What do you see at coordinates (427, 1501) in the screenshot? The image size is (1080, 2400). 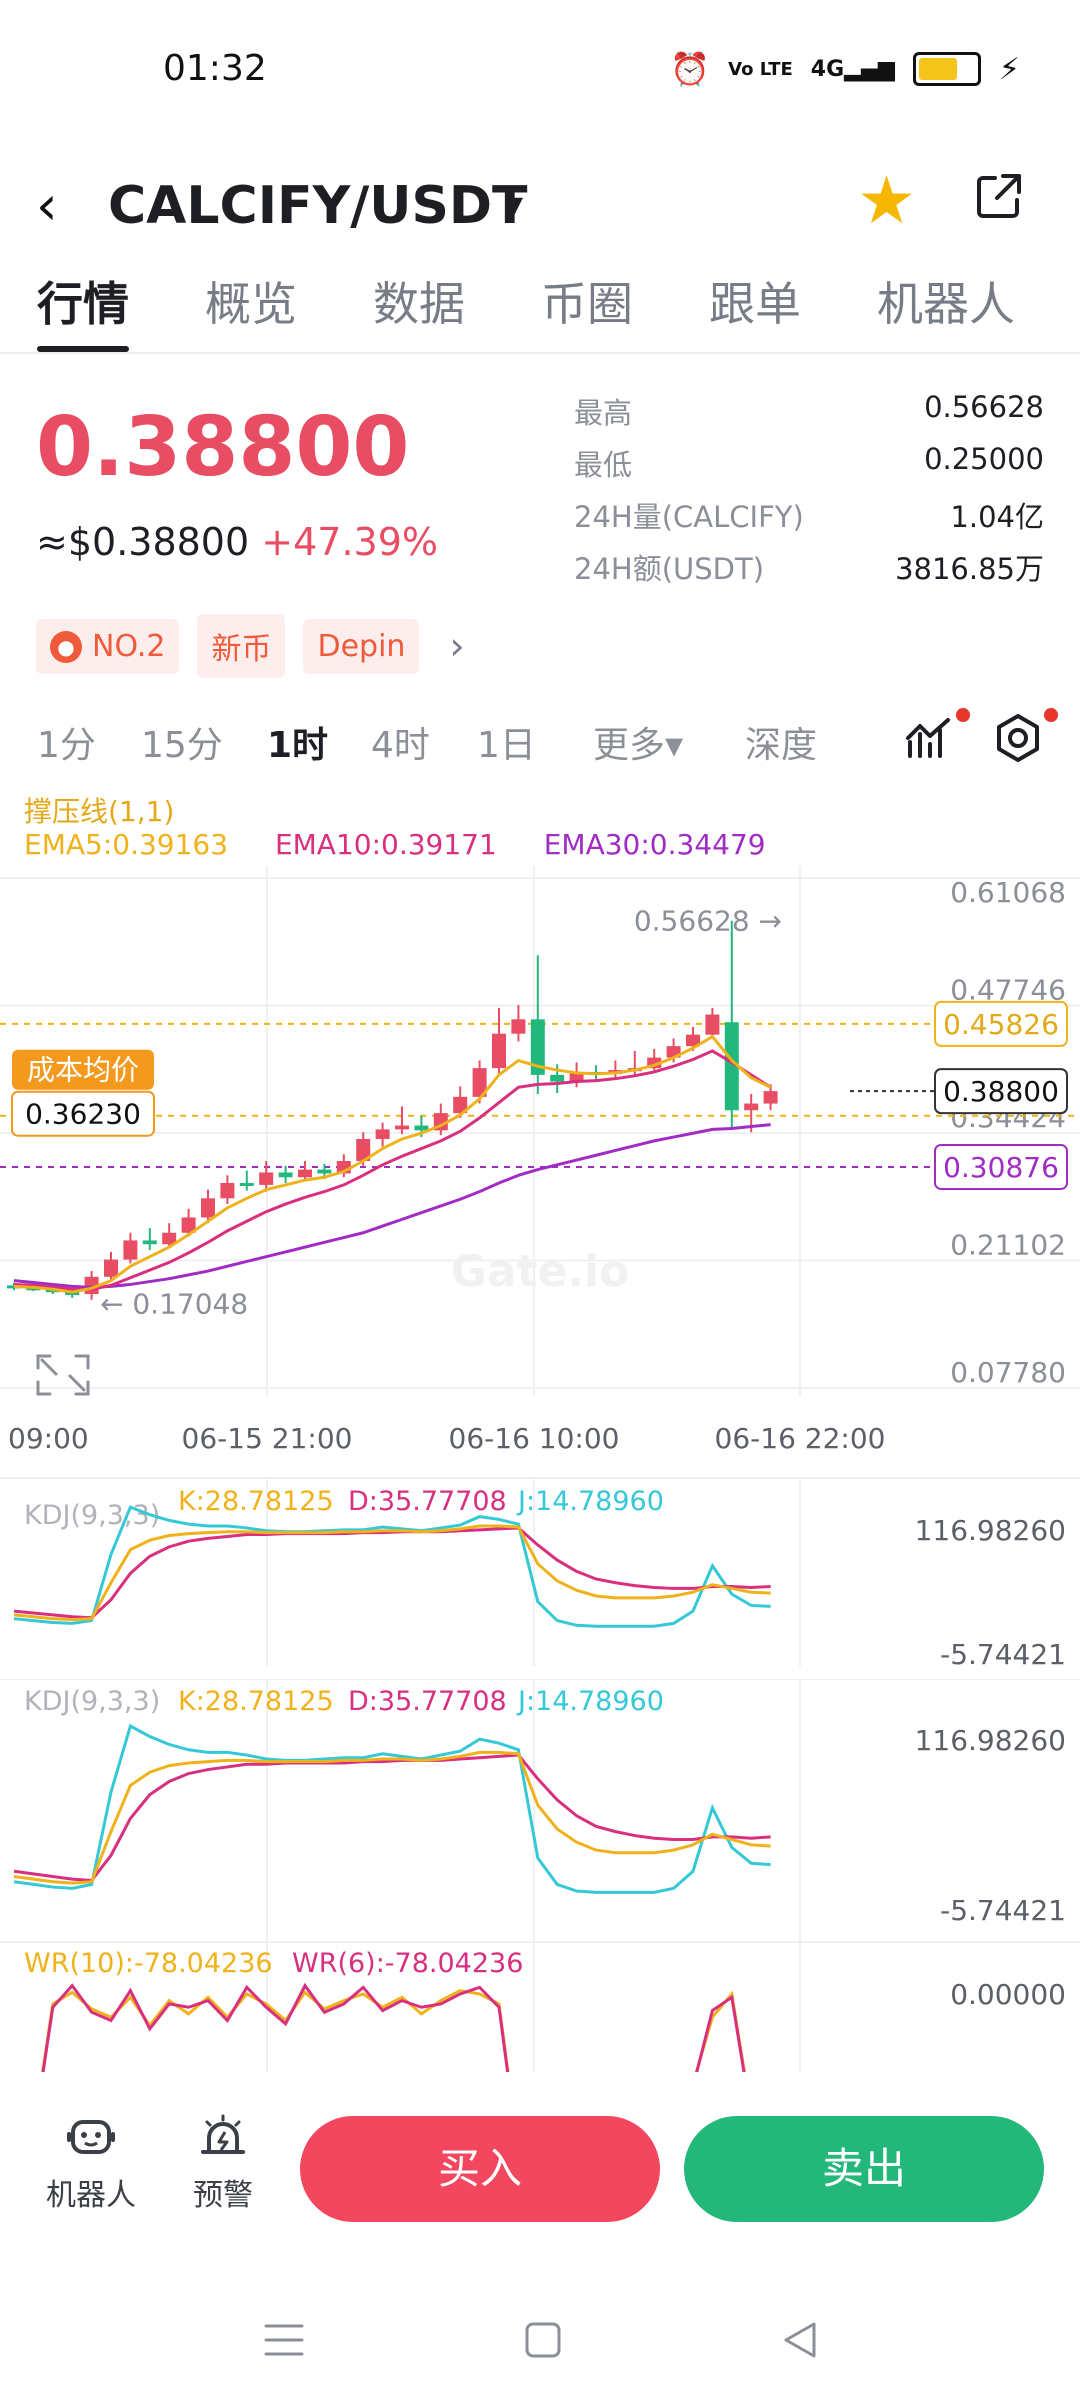 I see `kdj-d-label: D:35.77708` at bounding box center [427, 1501].